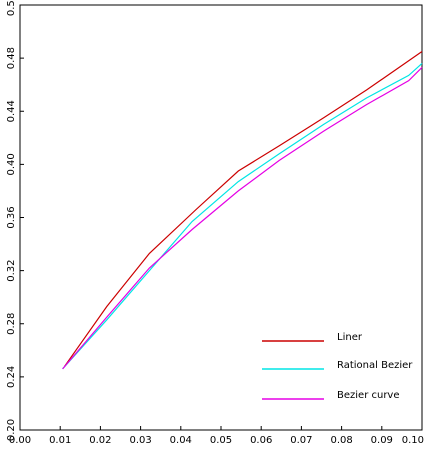 The height and width of the screenshot is (455, 444). I want to click on legend: Liner Rational Bezier Bezier curve, so click(337, 366).